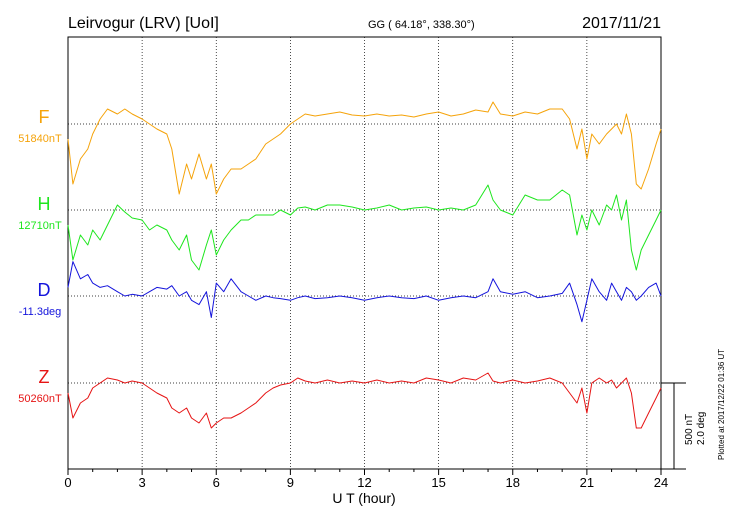 The width and height of the screenshot is (730, 520). I want to click on station-coordinates: GG ( 64.18°, 338.30°), so click(421, 25).